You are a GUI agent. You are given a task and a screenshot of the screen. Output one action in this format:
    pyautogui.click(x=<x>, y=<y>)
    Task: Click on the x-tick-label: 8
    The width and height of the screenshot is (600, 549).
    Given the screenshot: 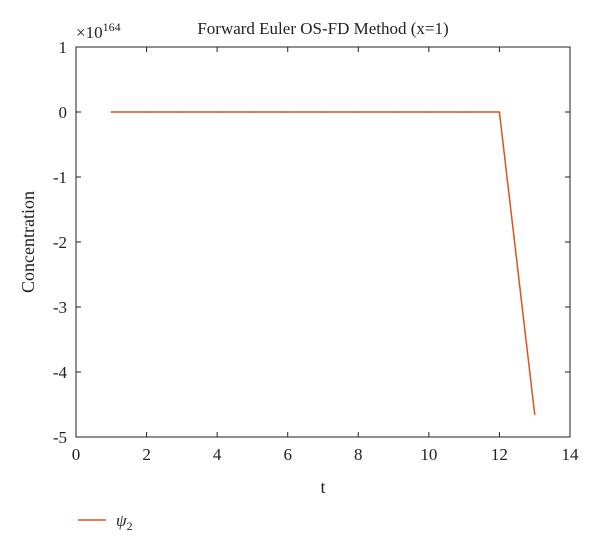 What is the action you would take?
    pyautogui.click(x=358, y=454)
    